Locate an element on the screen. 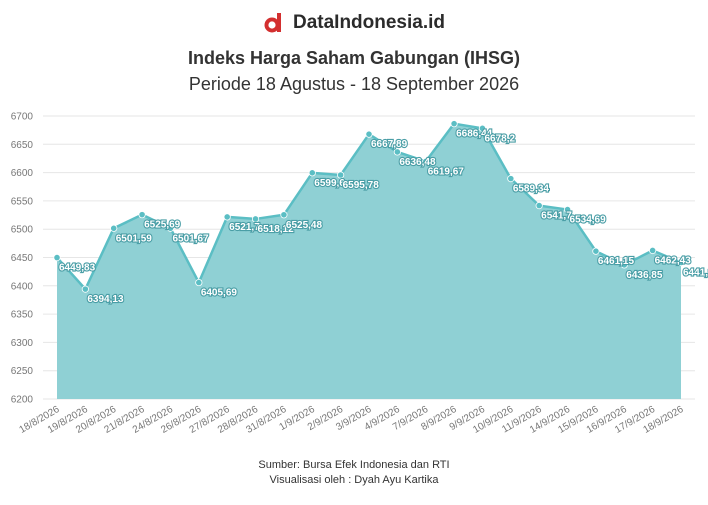  y-tick-label: 6500 is located at coordinates (22, 230).